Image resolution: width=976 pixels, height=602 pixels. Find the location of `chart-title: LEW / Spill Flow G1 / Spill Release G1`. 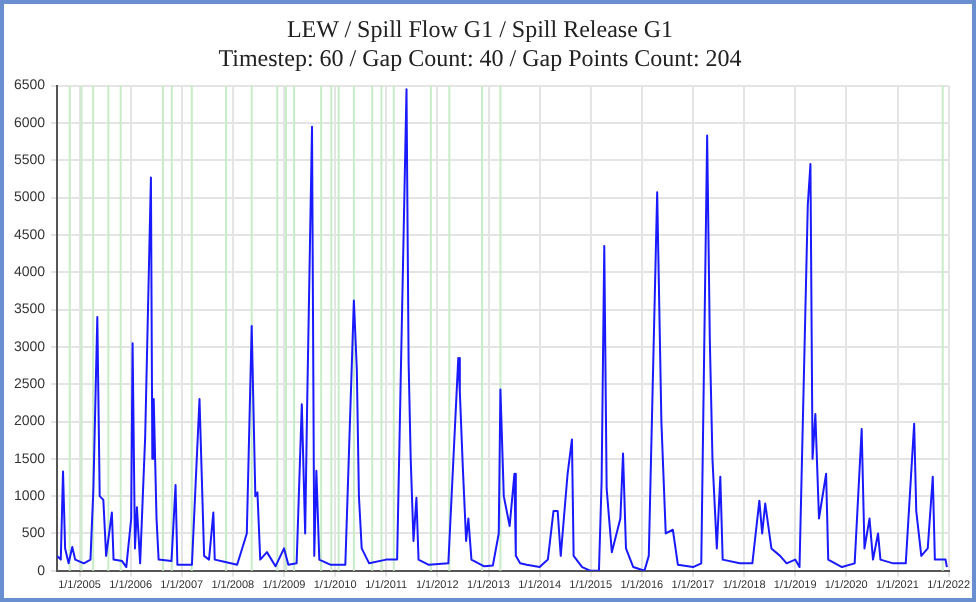

chart-title: LEW / Spill Flow G1 / Spill Release G1 is located at coordinates (480, 28).